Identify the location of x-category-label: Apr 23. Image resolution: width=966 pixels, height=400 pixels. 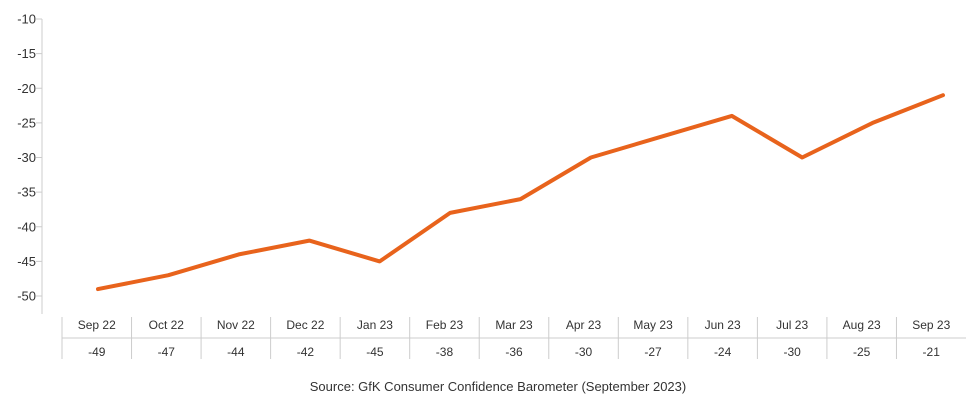
(584, 325).